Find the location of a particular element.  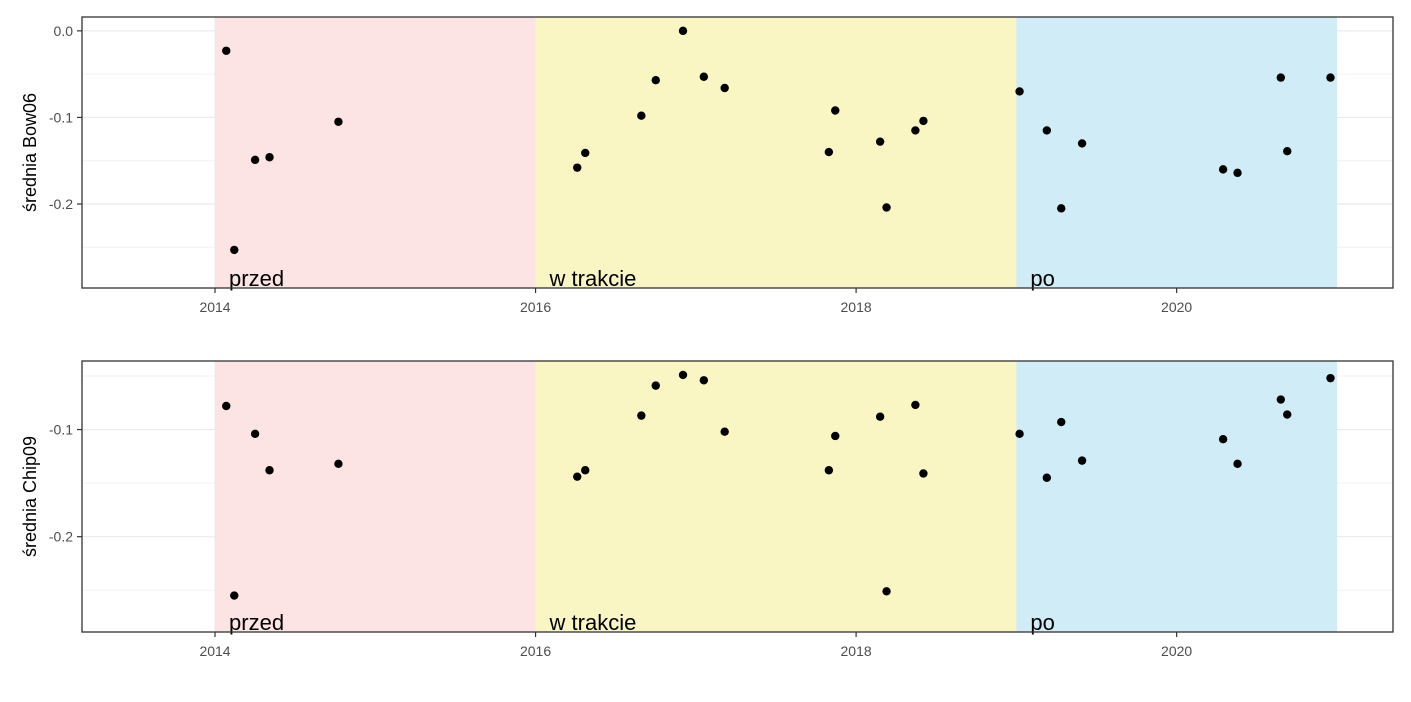

y-axis-title: średnia Chip09 is located at coordinates (30, 496).